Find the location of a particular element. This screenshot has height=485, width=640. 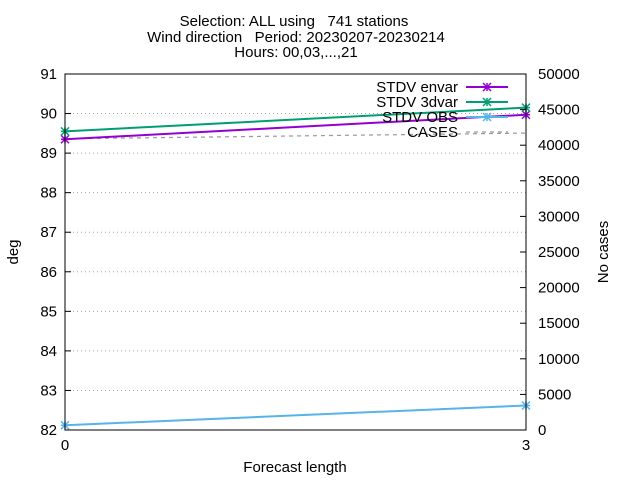

y2-axis-label: No cases is located at coordinates (603, 252).